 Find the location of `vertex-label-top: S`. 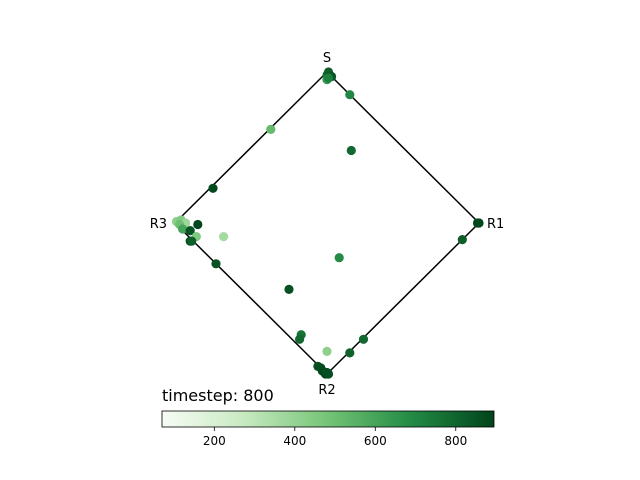

vertex-label-top: S is located at coordinates (327, 58).